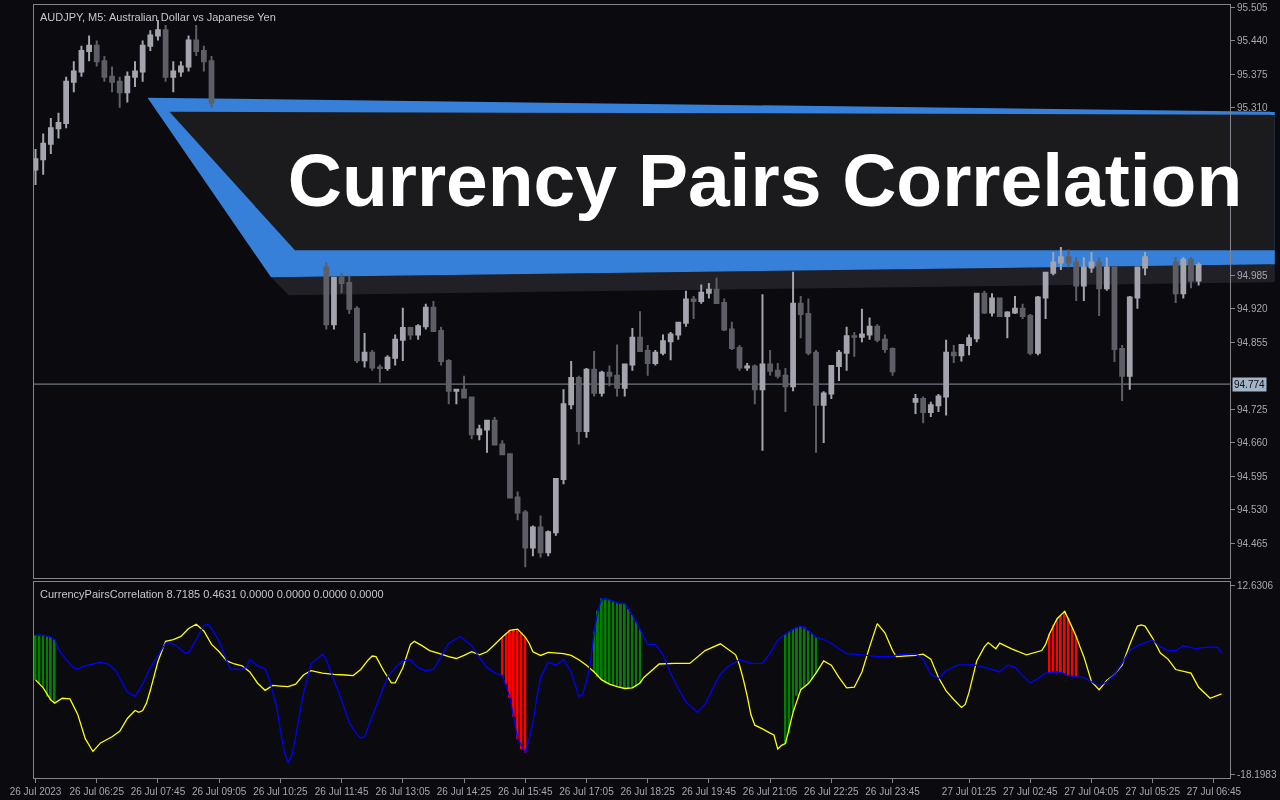 The height and width of the screenshot is (800, 1280). I want to click on x-tick-label: 26 Jul 22:25, so click(832, 791).